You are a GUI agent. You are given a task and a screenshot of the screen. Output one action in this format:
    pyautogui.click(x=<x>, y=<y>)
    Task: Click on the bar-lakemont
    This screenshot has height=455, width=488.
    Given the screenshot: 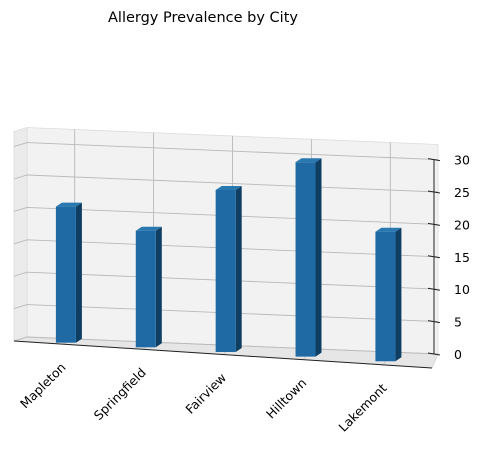 What is the action you would take?
    pyautogui.click(x=388, y=294)
    